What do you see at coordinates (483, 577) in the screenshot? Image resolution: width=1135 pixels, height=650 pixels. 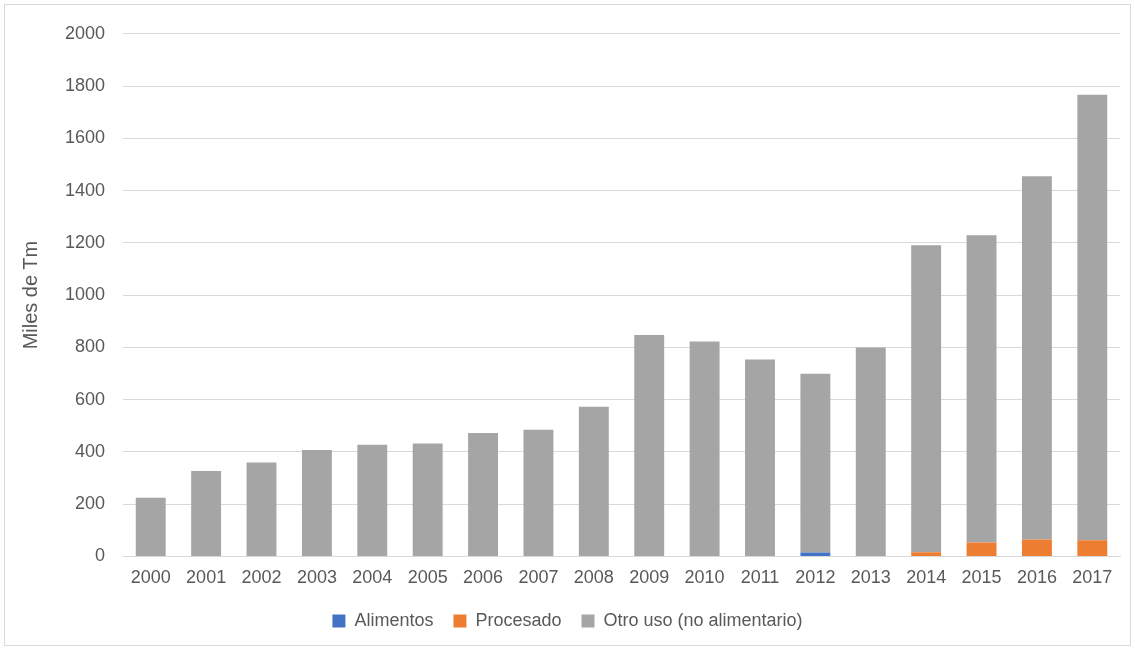 I see `x-tick-label: 2006` at bounding box center [483, 577].